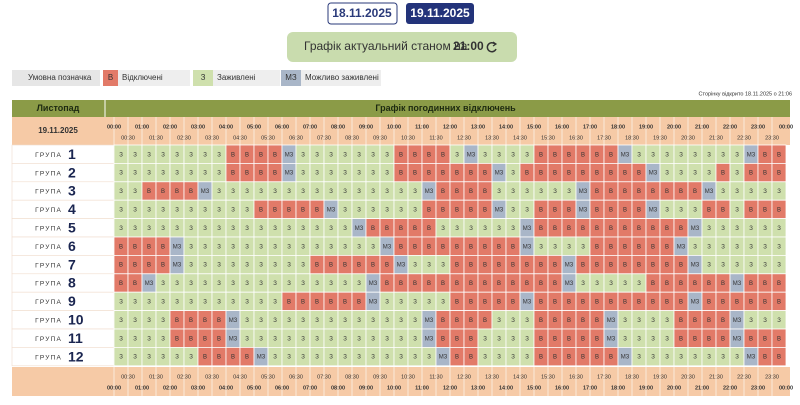  I want to click on half-hour-label: 03:30, so click(212, 138).